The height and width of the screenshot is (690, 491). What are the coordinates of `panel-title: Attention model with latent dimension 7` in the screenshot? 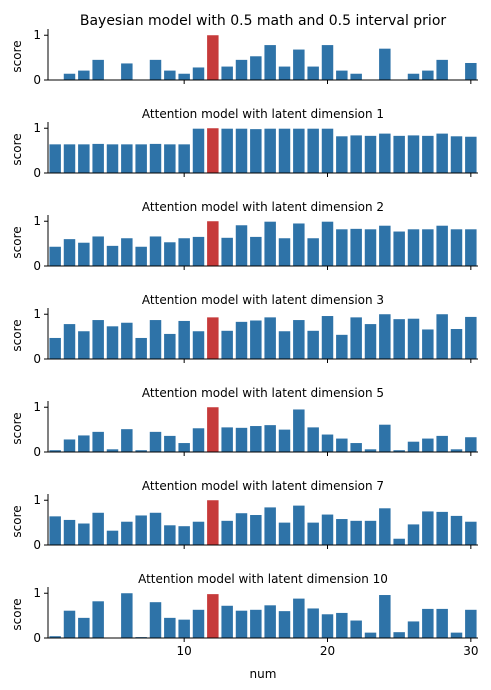 It's located at (263, 486).